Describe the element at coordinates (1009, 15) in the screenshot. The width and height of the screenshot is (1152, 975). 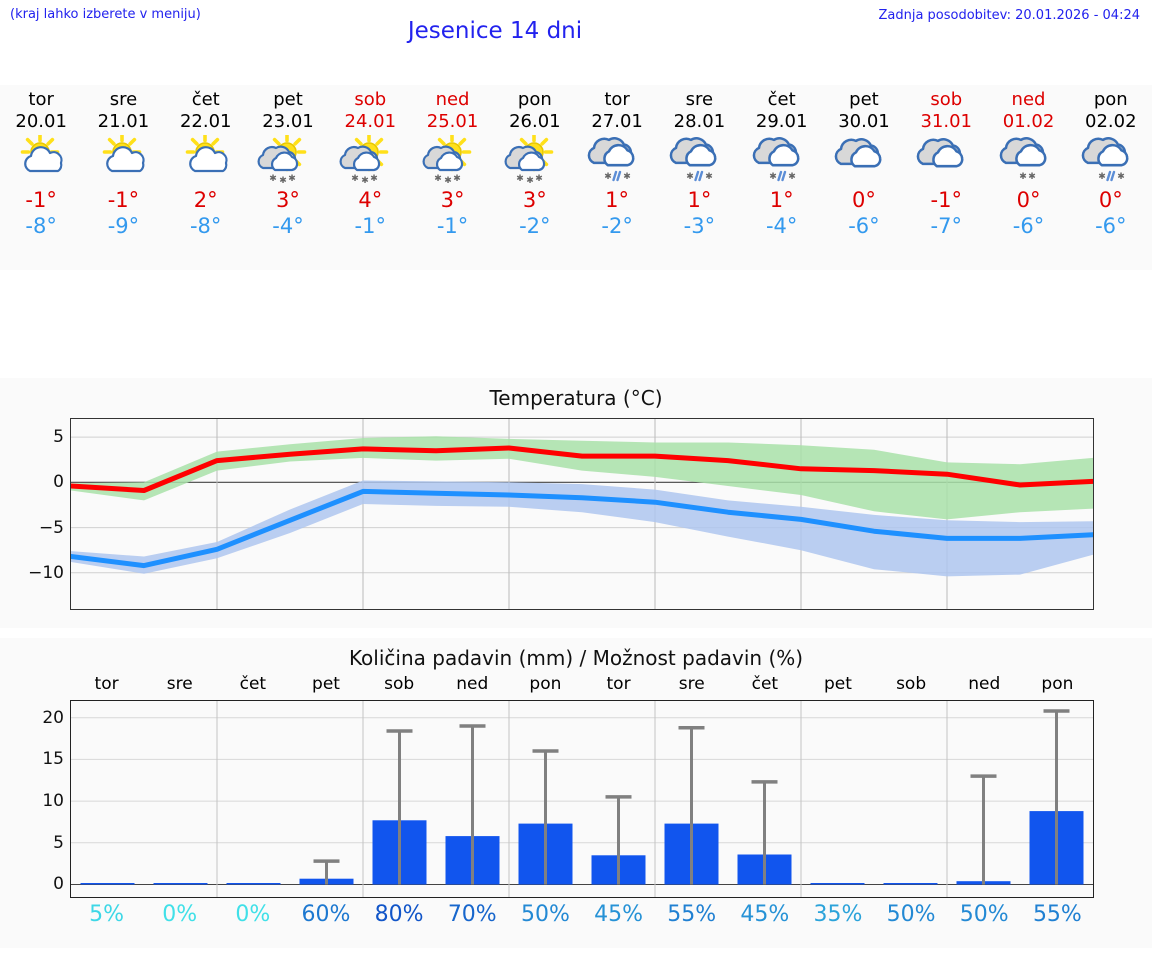
I see `last-updated-text: Zadnja posodobitev: 20.01.2026 - 04:24` at that location.